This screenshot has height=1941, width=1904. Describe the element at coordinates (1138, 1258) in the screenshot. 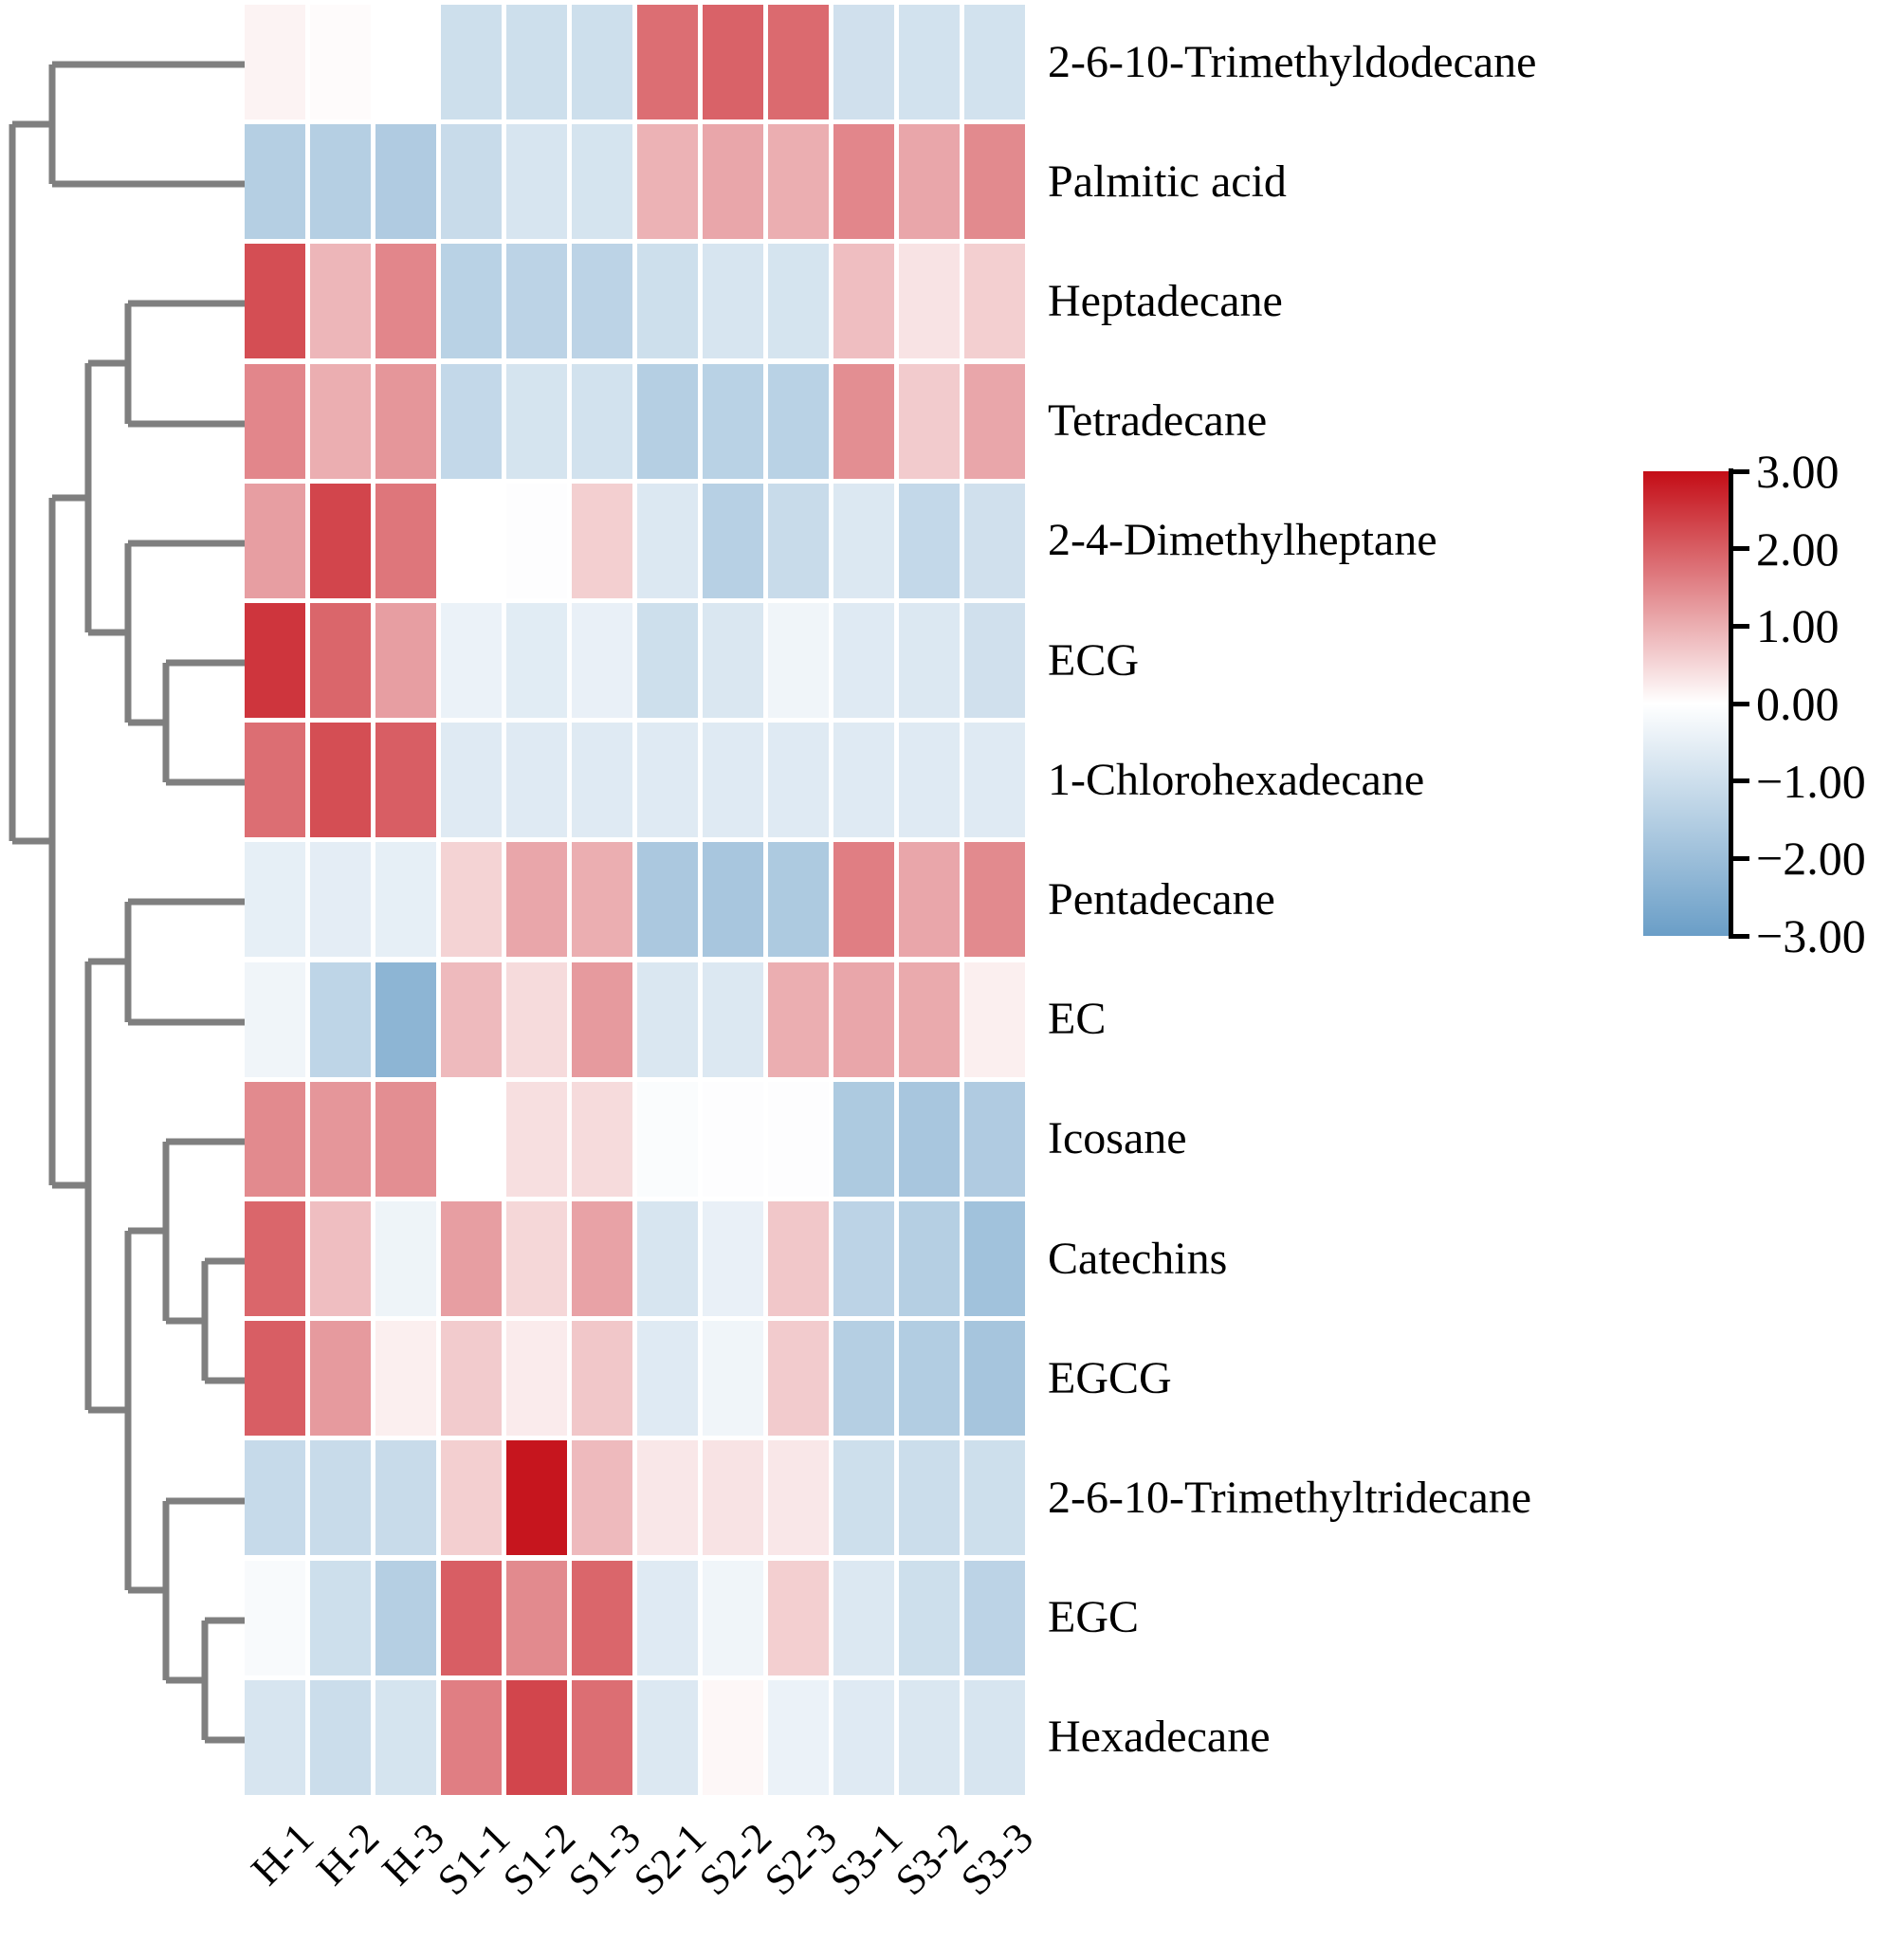

I see `row-label: Catechins` at that location.